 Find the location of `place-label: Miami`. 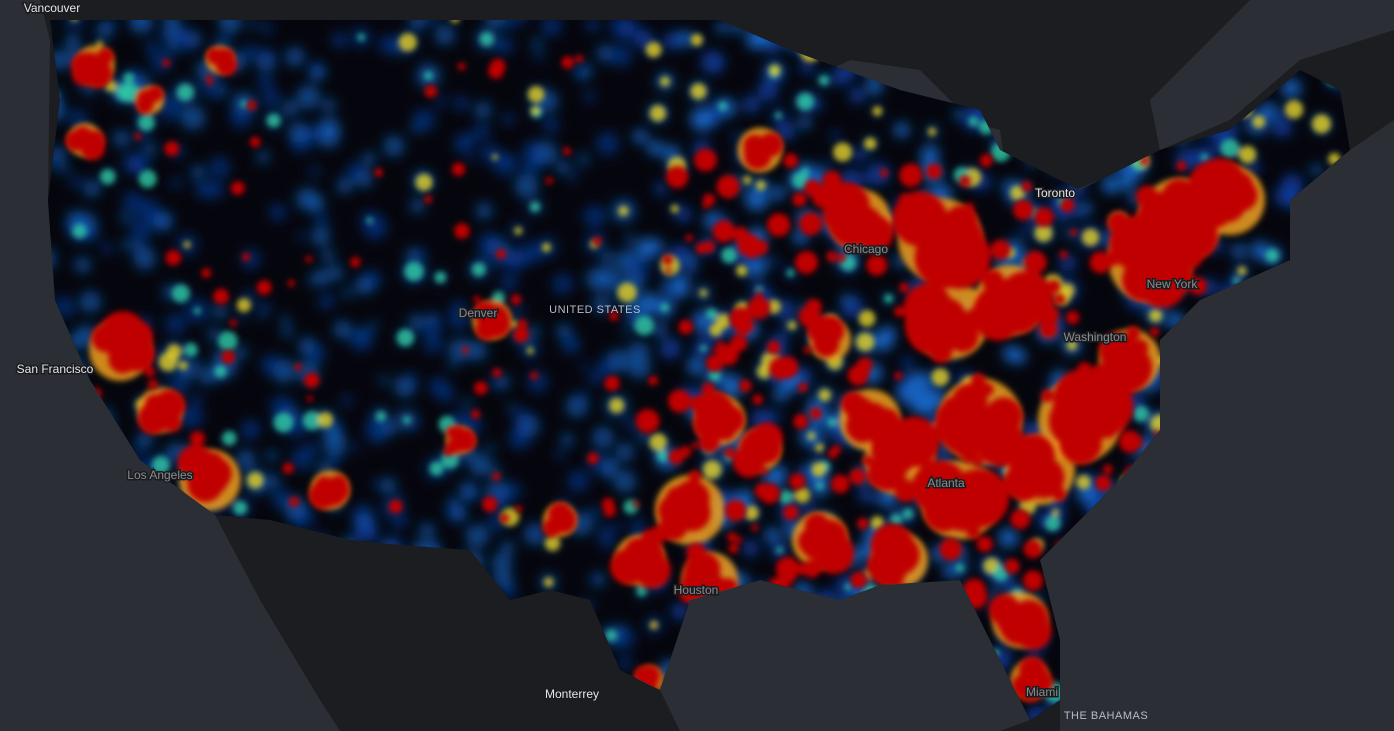

place-label: Miami is located at coordinates (1042, 692).